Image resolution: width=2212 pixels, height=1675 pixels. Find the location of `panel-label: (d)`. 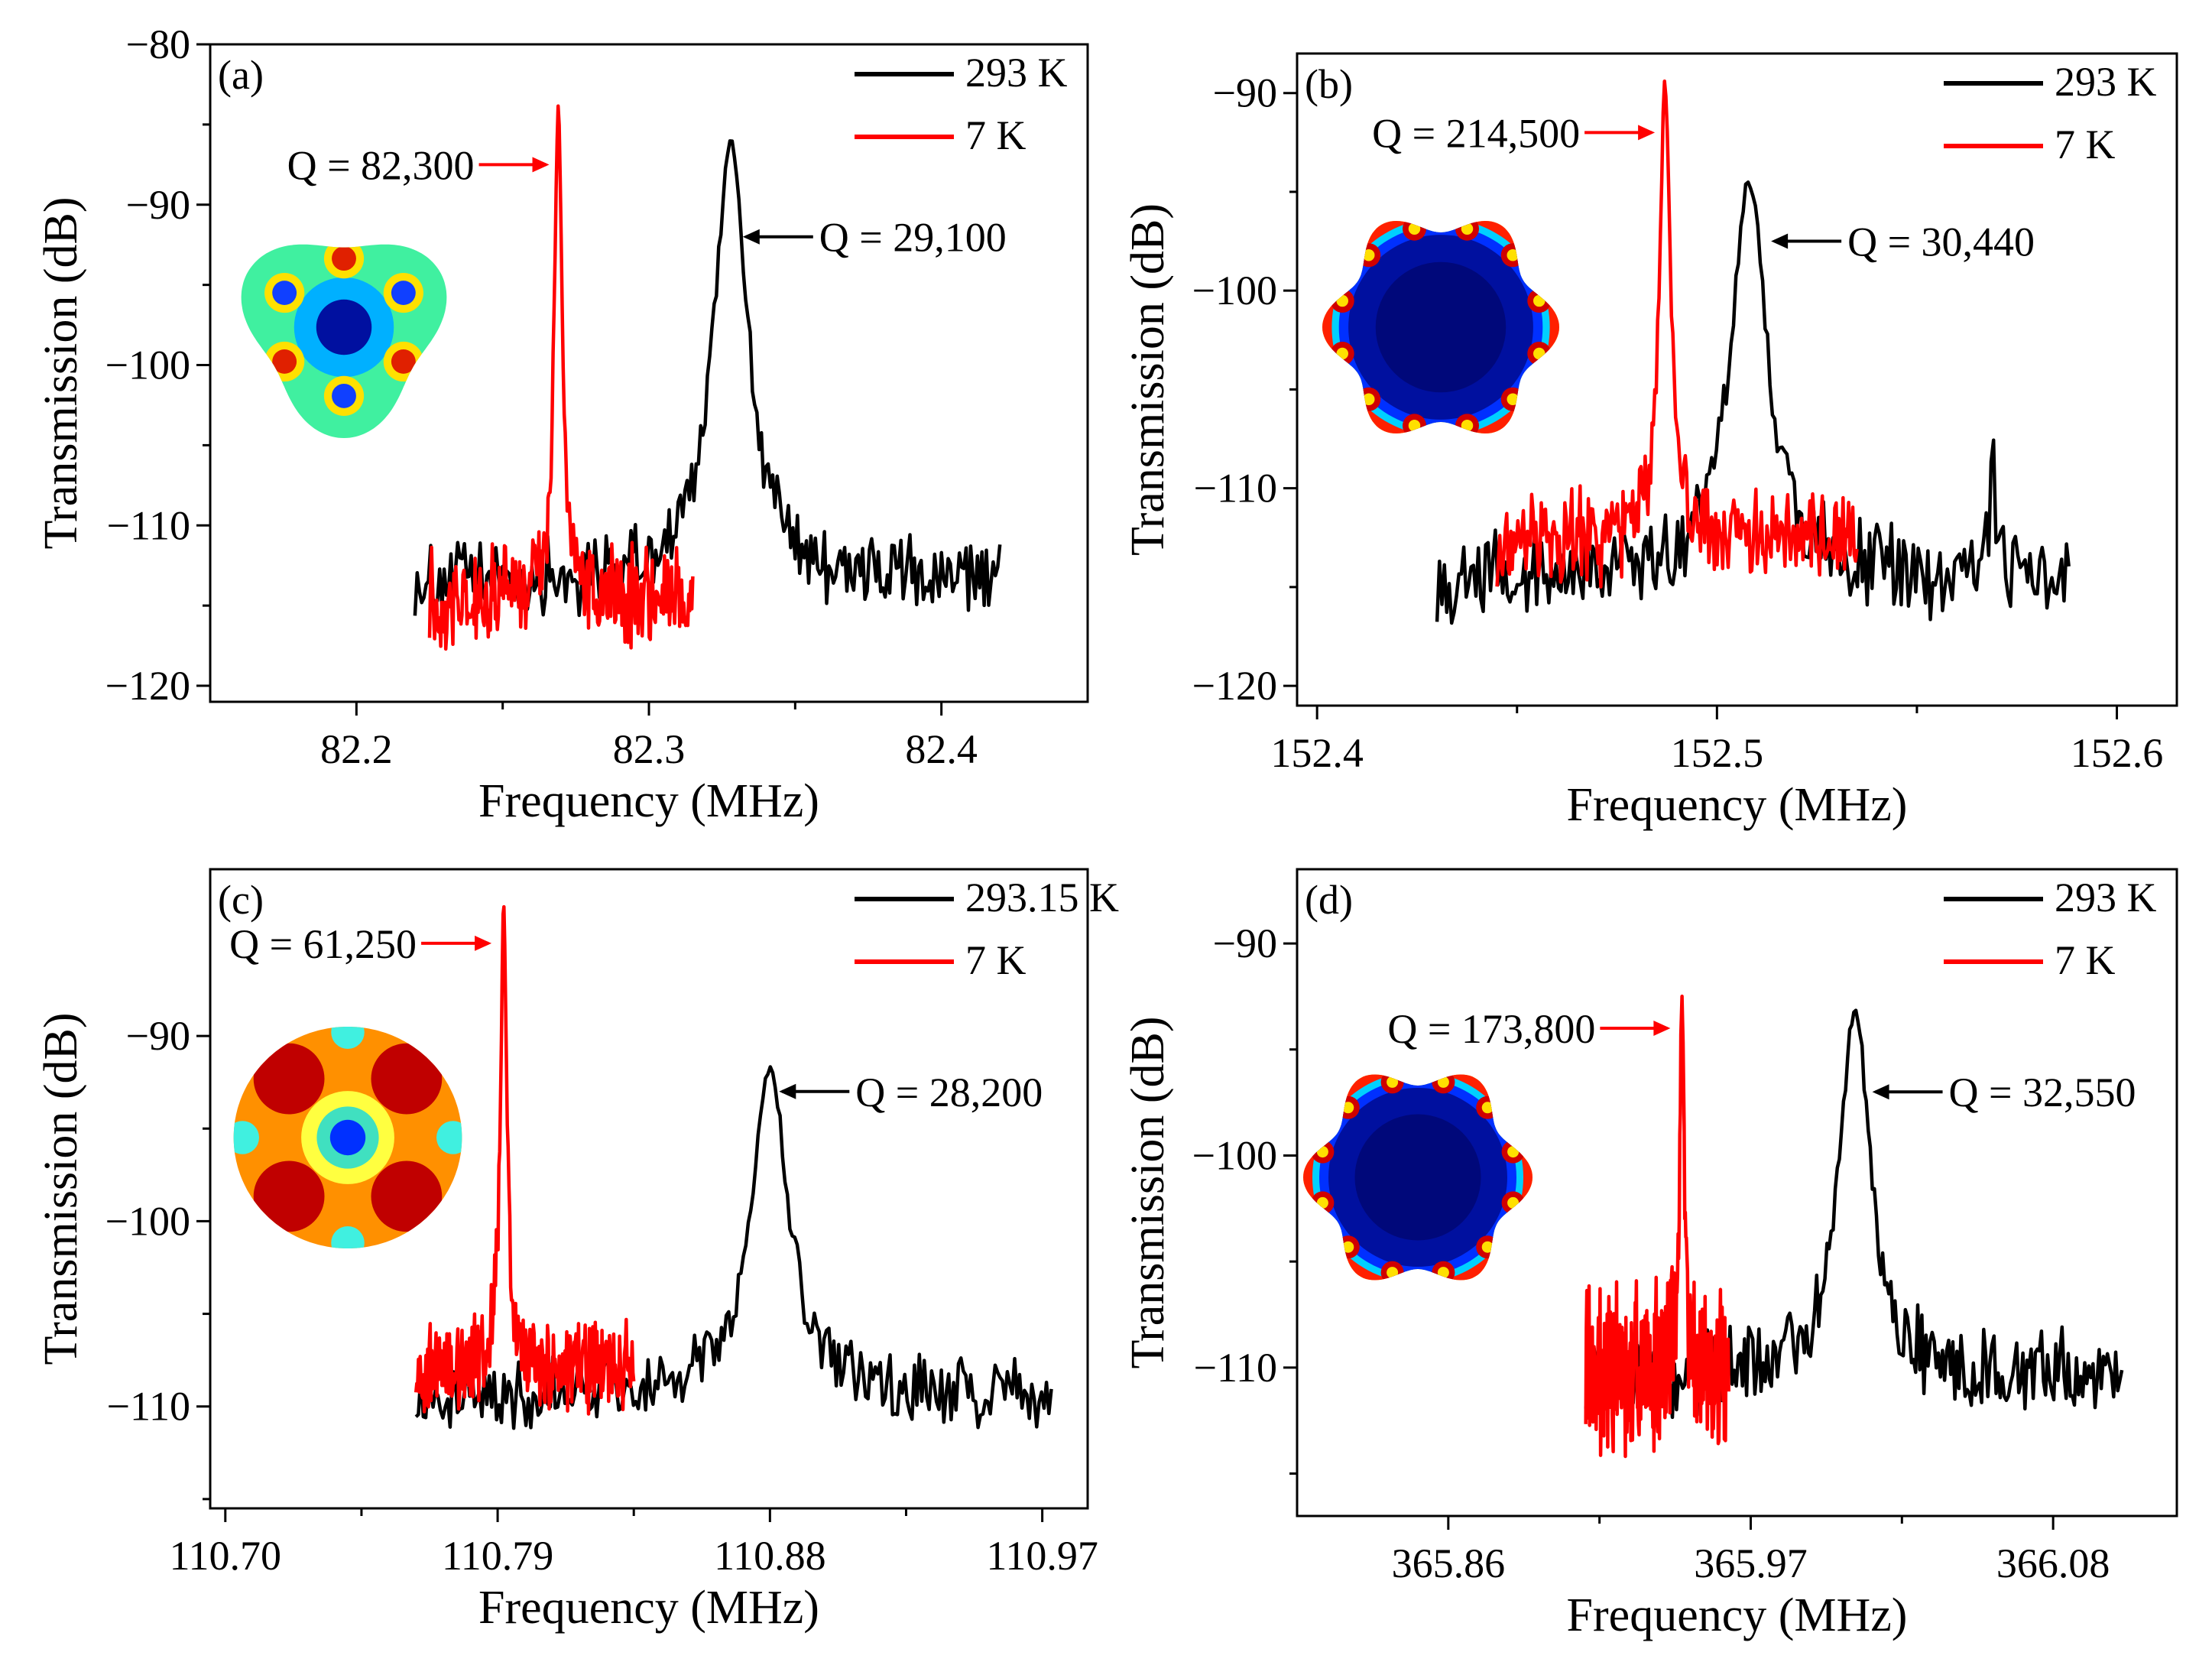

panel-label: (d) is located at coordinates (1329, 900).